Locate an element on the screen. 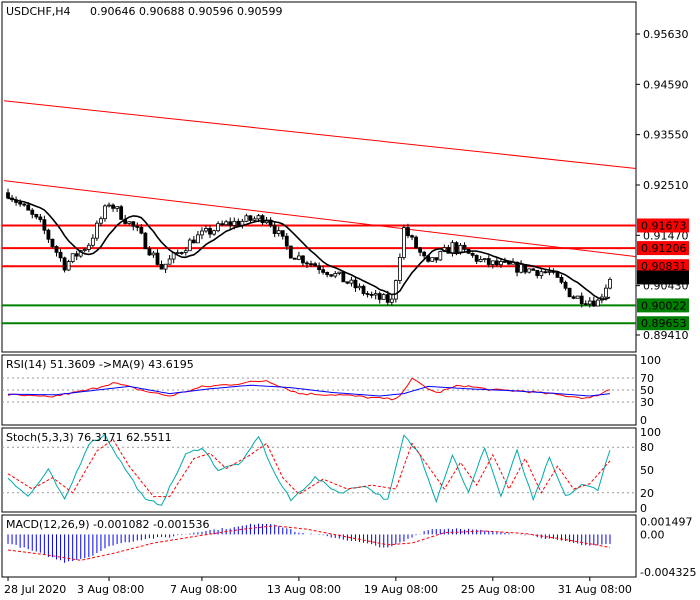 The image size is (700, 600). macd-tick-label: 0.00 is located at coordinates (652, 534).